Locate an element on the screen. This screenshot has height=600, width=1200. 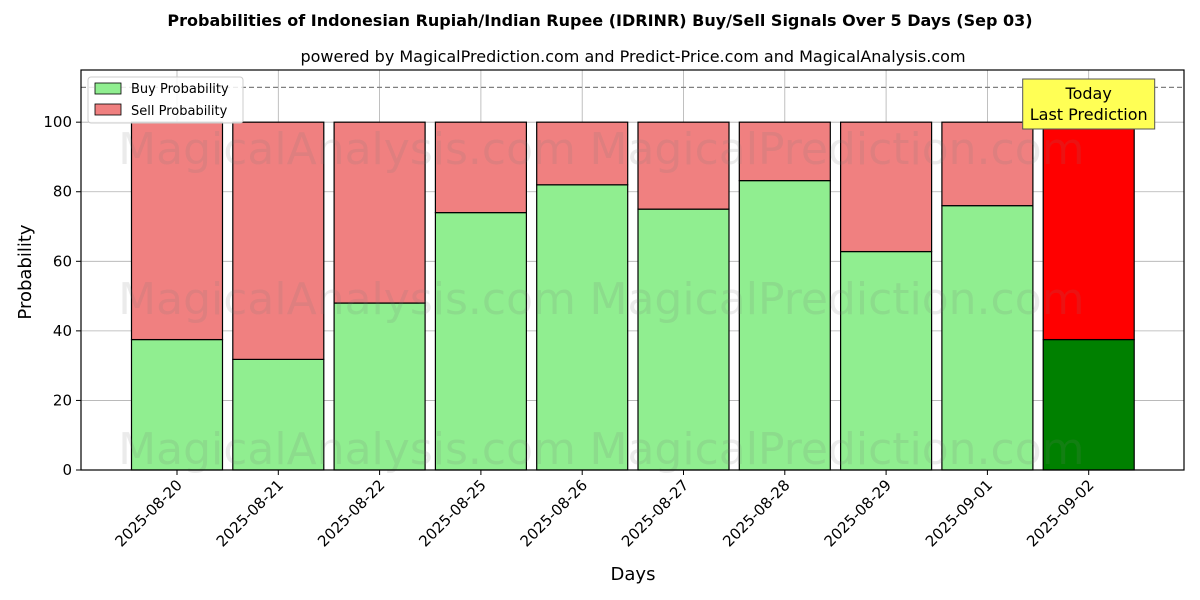
legend: Buy Probability Sell Probability is located at coordinates (165, 100).